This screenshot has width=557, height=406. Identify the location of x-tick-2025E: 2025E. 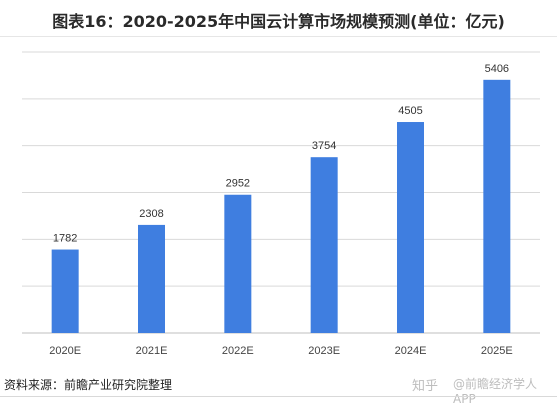
(497, 351).